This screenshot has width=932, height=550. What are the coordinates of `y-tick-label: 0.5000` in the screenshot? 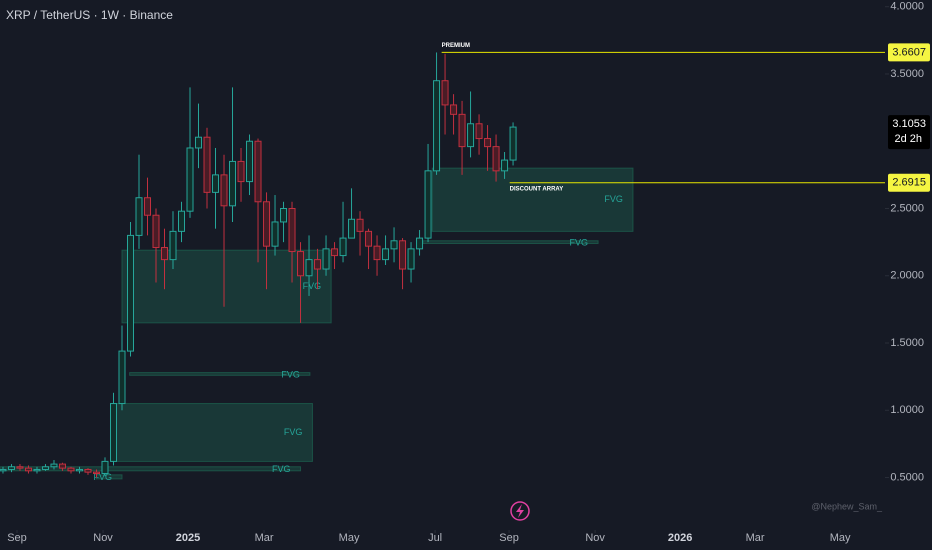 It's located at (907, 477).